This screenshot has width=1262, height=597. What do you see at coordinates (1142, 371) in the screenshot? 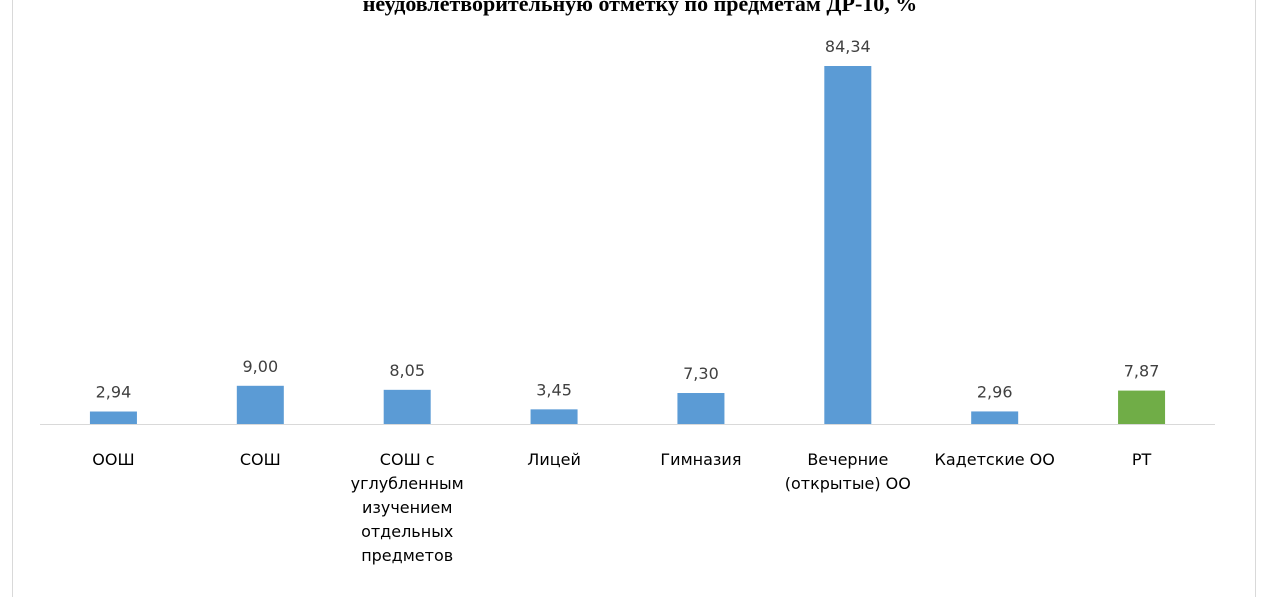
I see `value-label: 7,87` at bounding box center [1142, 371].